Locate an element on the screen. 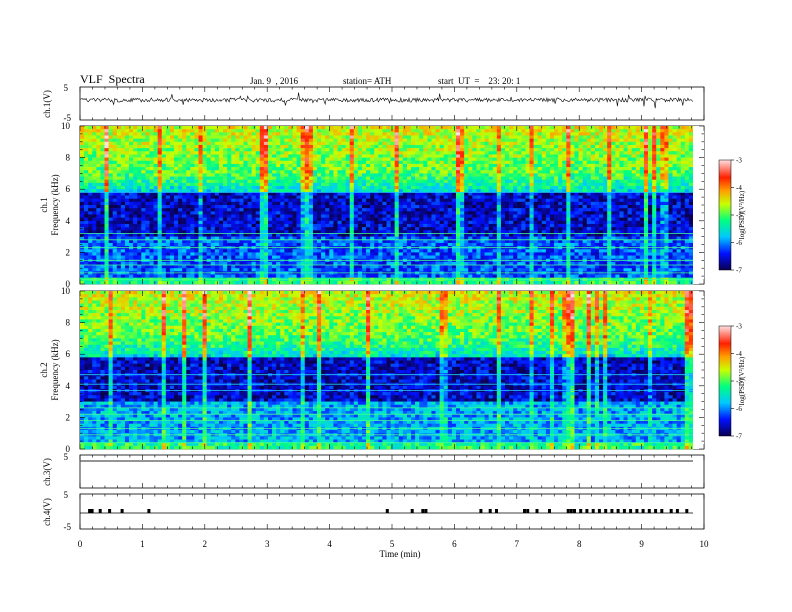  xtick-3: 3 is located at coordinates (267, 544).